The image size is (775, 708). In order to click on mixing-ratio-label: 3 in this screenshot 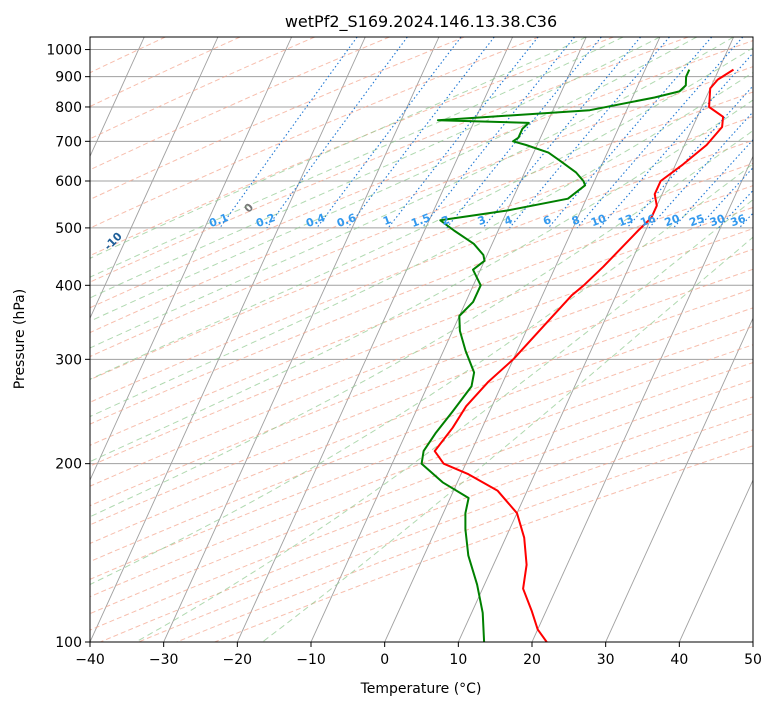, I will do `click(482, 220)`.